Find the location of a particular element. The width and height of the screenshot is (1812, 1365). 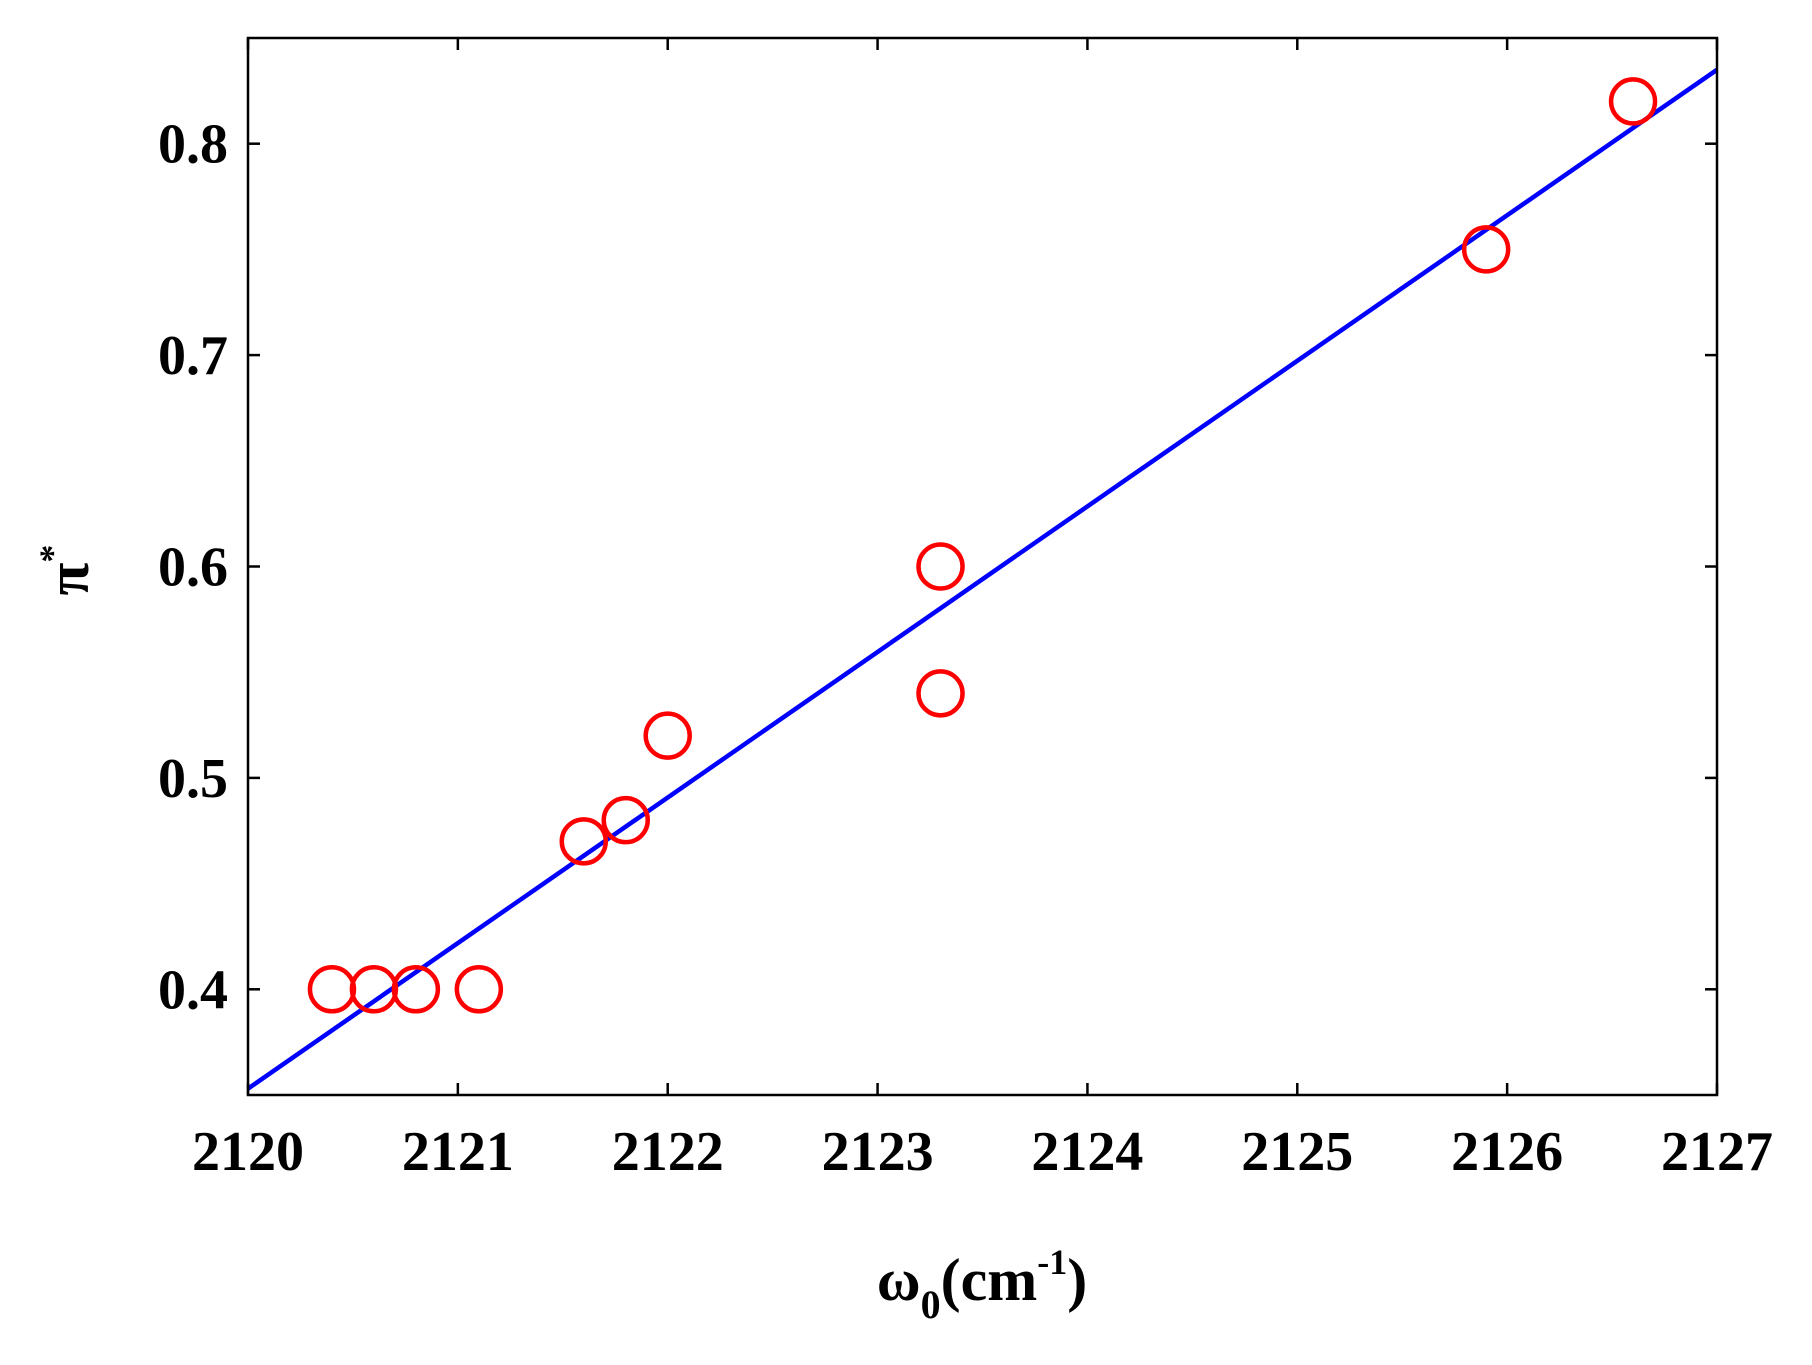

x-tick-label: 2127 is located at coordinates (1717, 1152).